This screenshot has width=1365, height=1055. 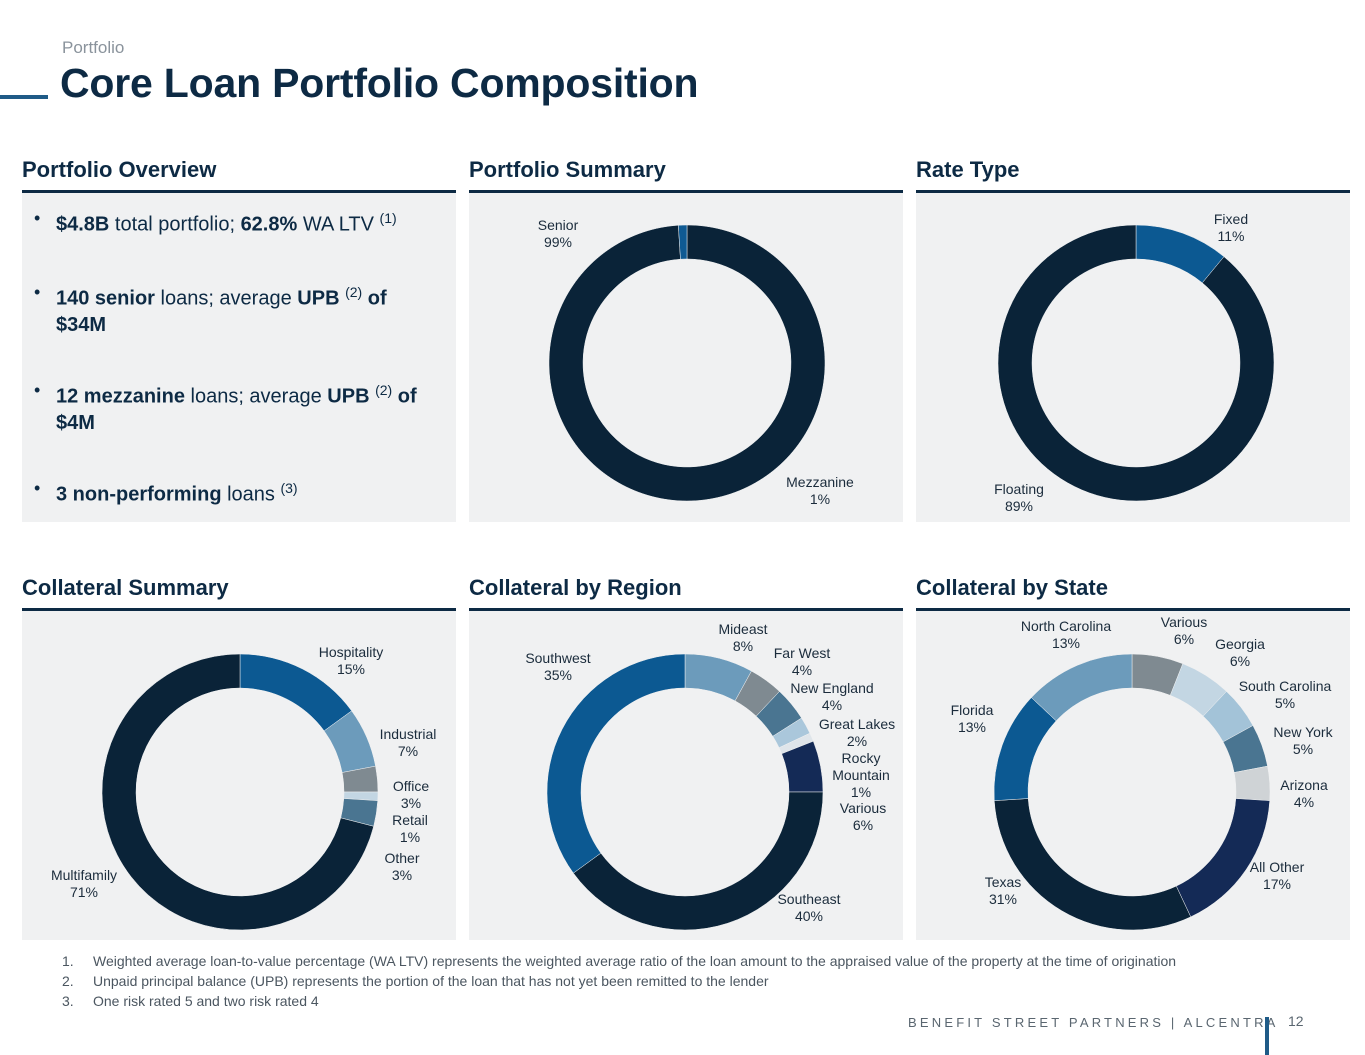 What do you see at coordinates (93, 47) in the screenshot?
I see `page-eyebrow: Portfolio` at bounding box center [93, 47].